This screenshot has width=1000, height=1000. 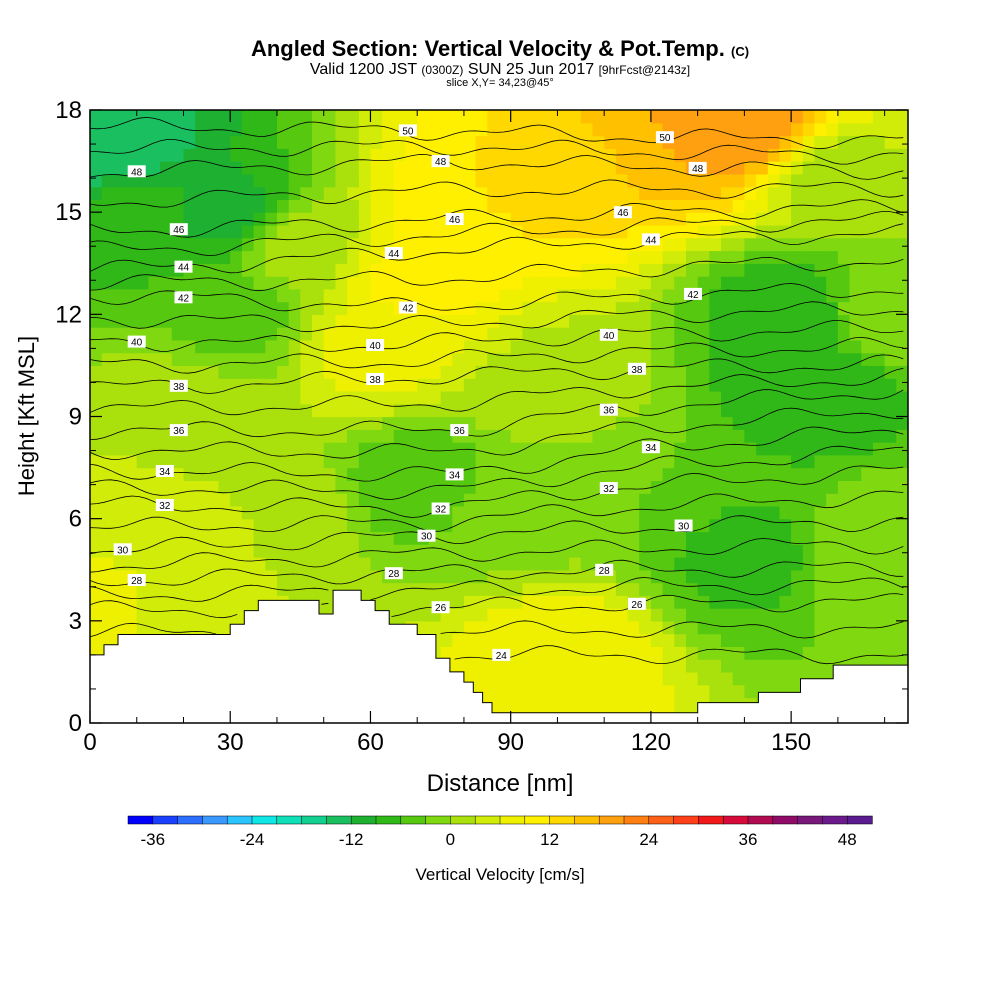 What do you see at coordinates (497, 274) in the screenshot?
I see `isentrope-line` at bounding box center [497, 274].